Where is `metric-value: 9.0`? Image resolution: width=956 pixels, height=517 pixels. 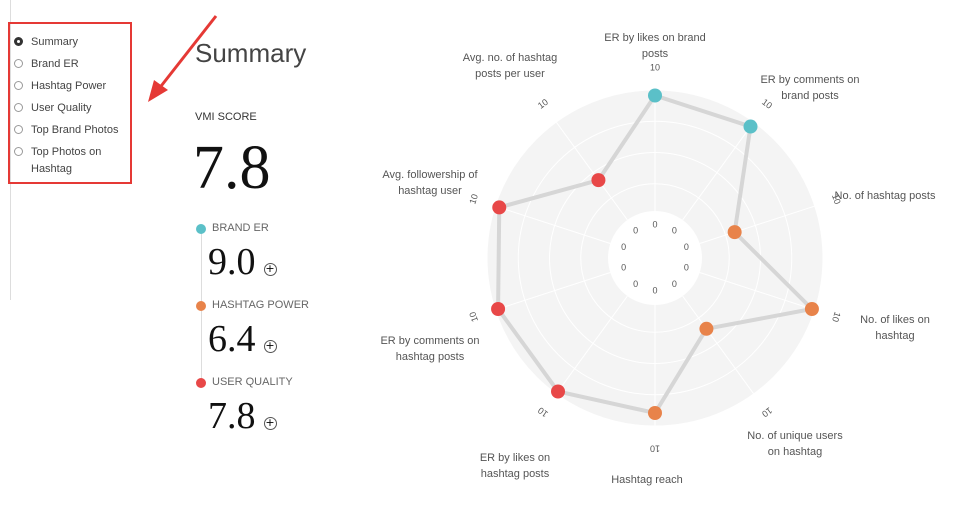
metric-value: 9.0 is located at coordinates (232, 262).